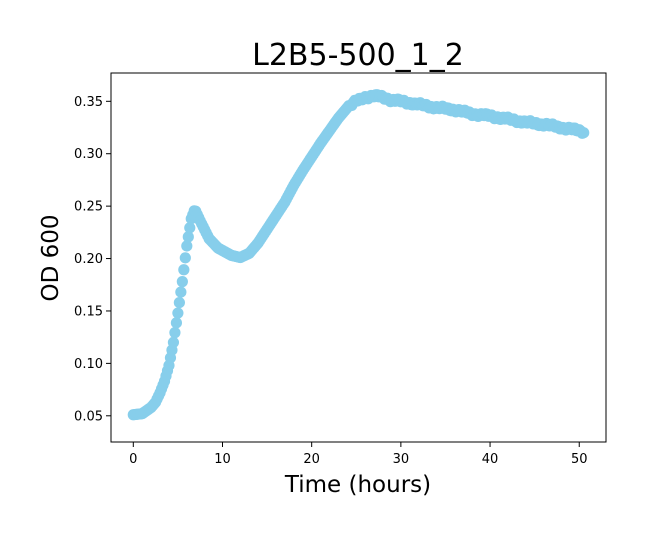  What do you see at coordinates (579, 459) in the screenshot?
I see `x-tick-label: 50` at bounding box center [579, 459].